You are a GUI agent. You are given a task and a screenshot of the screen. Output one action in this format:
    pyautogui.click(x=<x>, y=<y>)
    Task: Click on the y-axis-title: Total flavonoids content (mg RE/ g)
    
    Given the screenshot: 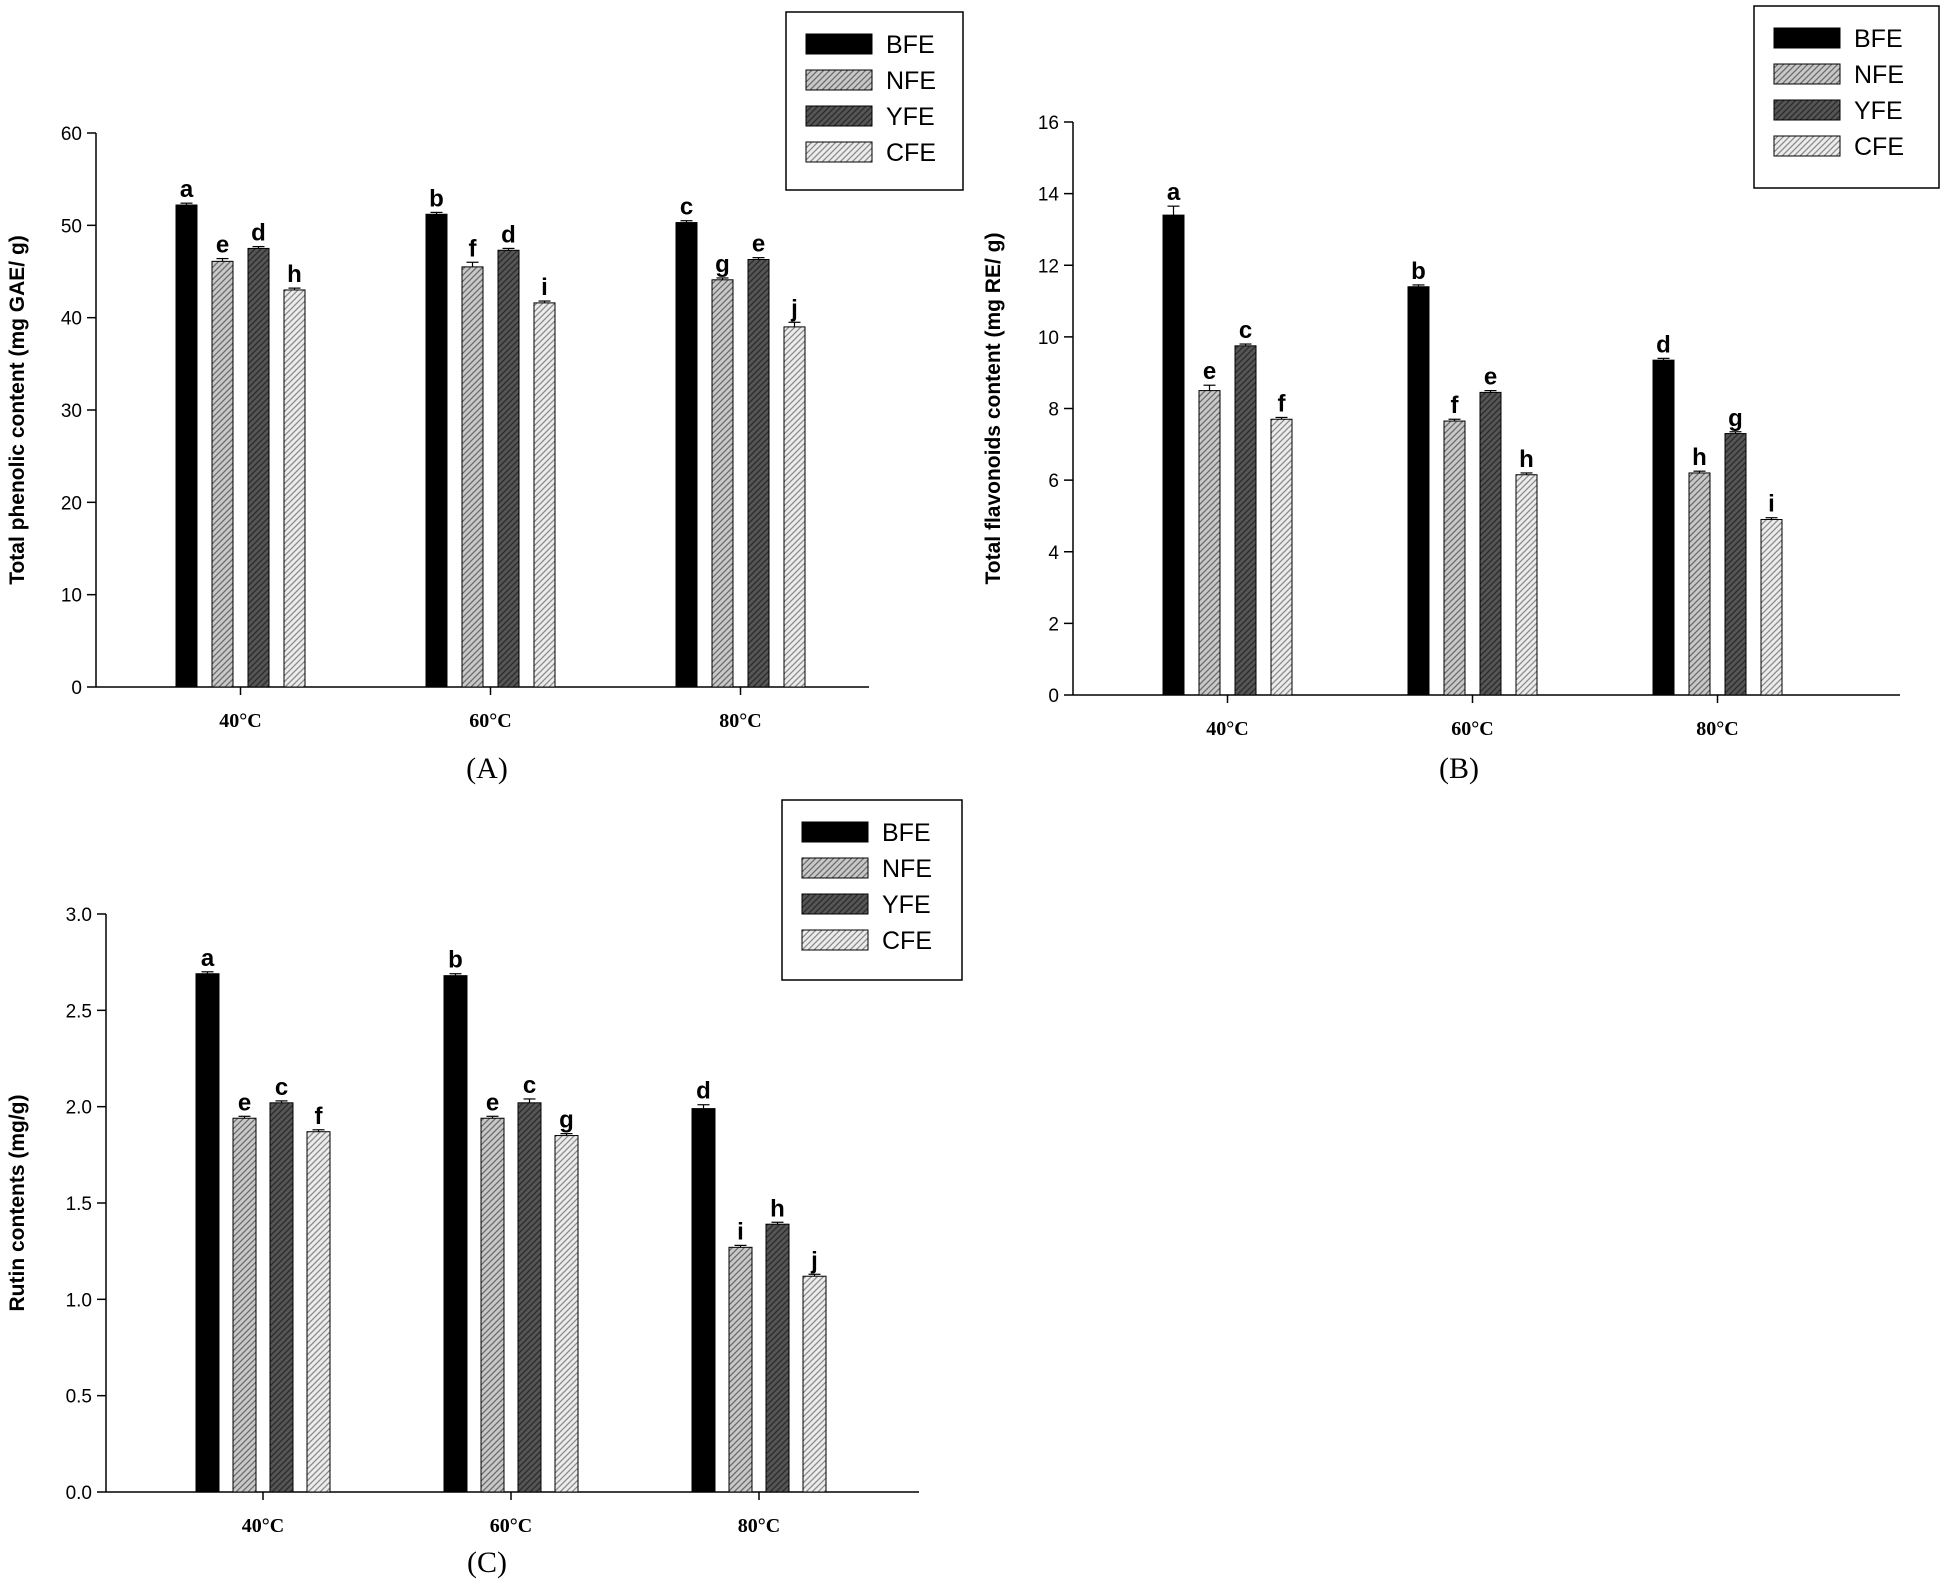 What is the action you would take?
    pyautogui.click(x=993, y=409)
    